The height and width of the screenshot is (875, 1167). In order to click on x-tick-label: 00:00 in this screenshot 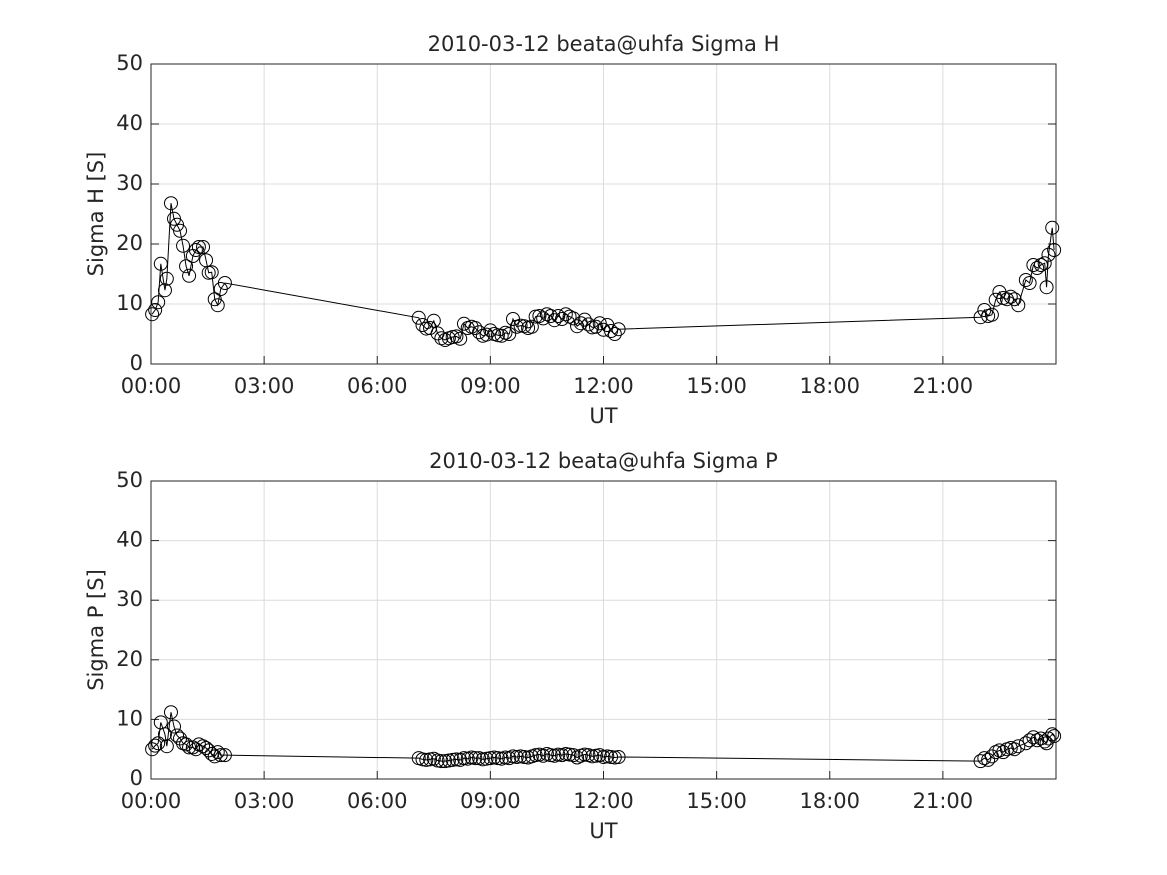, I will do `click(151, 801)`.